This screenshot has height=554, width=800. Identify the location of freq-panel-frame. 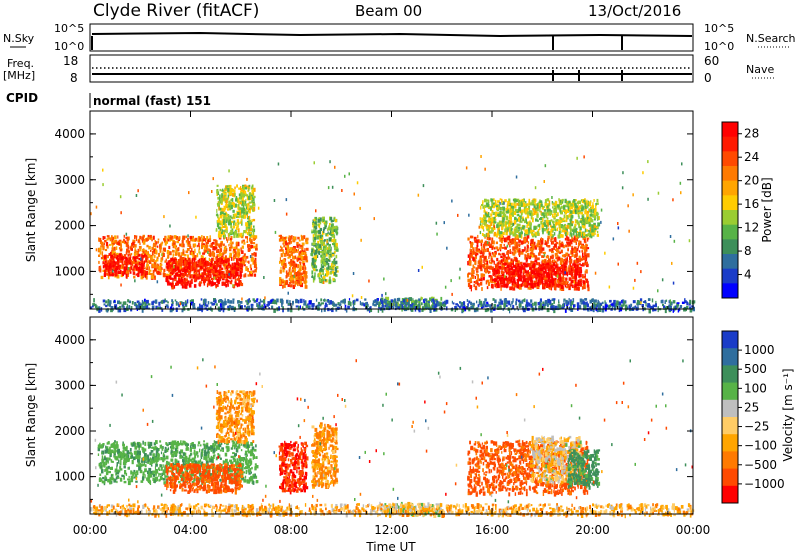
(391, 68).